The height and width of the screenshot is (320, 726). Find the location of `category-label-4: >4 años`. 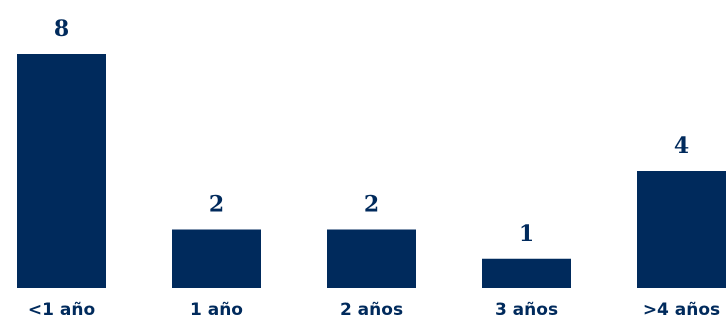

category-label-4: >4 años is located at coordinates (681, 310).